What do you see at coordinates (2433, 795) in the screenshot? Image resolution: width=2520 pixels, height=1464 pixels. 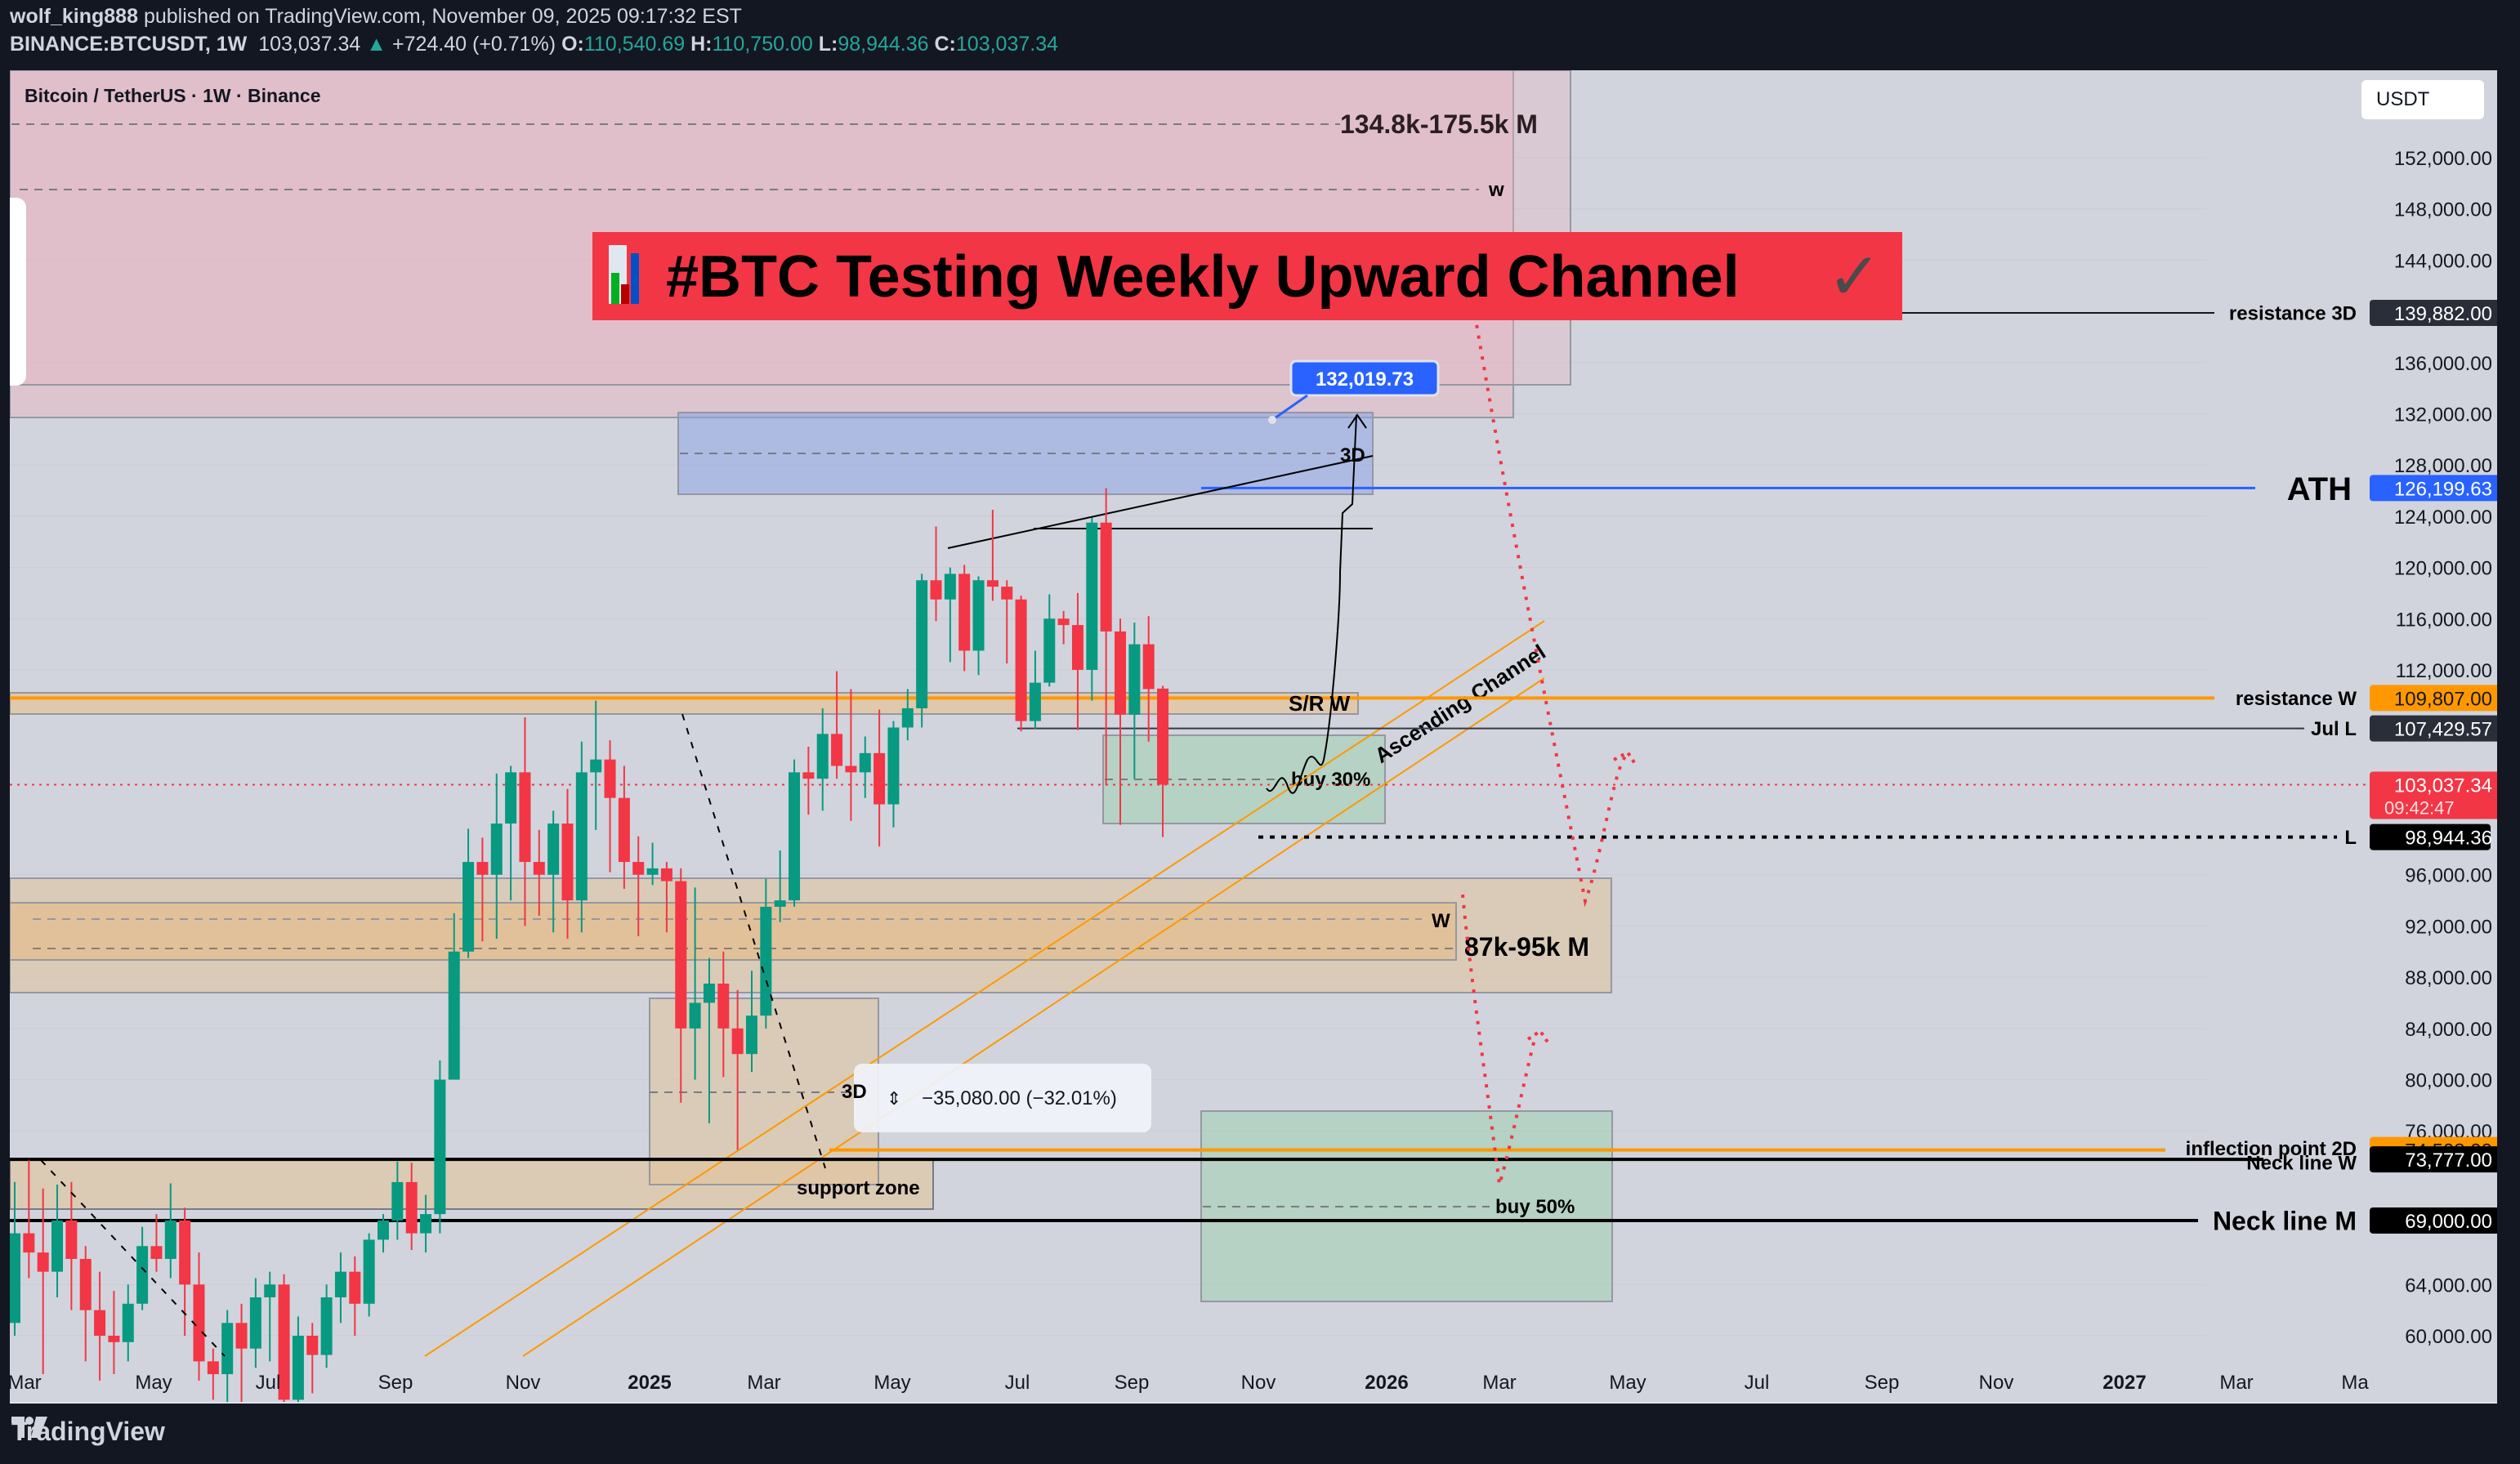 I see `last-price-badge` at bounding box center [2433, 795].